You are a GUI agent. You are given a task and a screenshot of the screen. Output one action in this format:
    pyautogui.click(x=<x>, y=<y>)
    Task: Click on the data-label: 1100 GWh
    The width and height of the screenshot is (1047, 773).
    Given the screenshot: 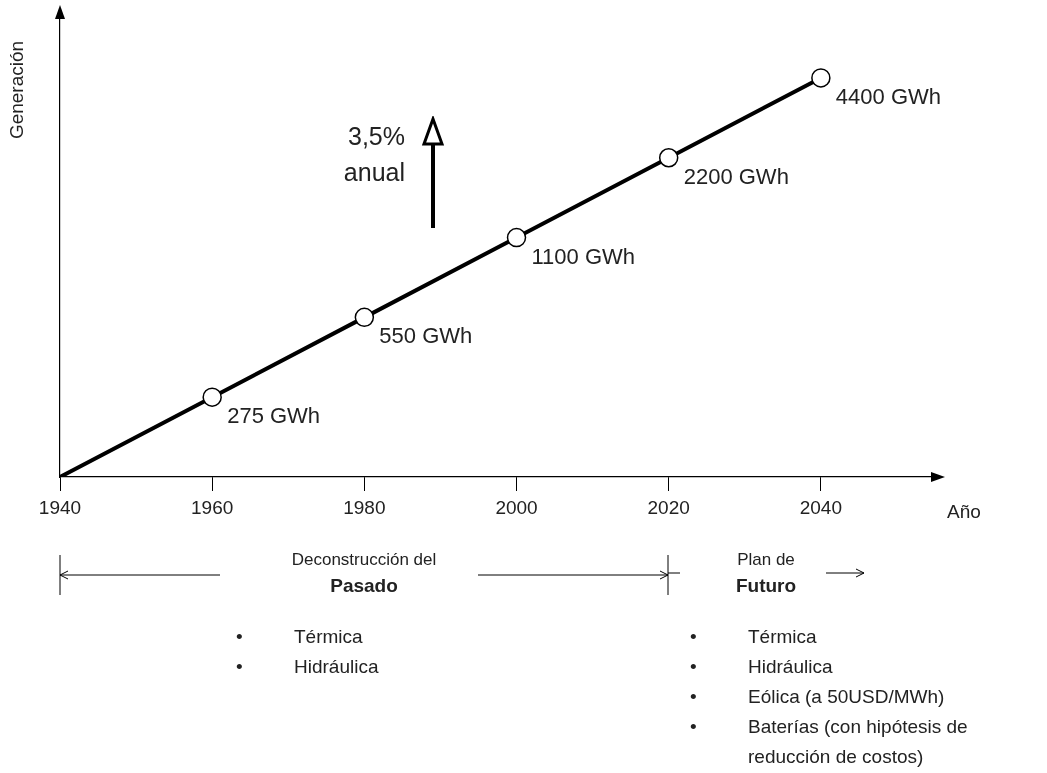 What is the action you would take?
    pyautogui.click(x=583, y=256)
    